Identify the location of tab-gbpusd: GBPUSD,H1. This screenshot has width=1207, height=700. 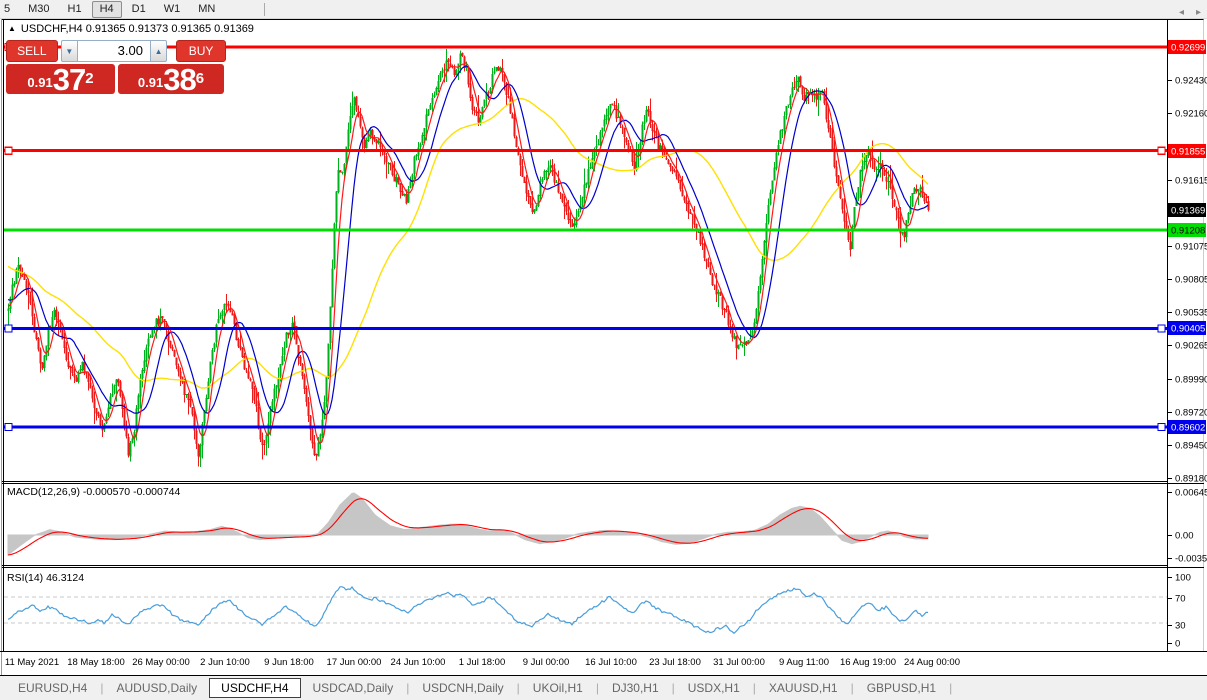
(901, 688).